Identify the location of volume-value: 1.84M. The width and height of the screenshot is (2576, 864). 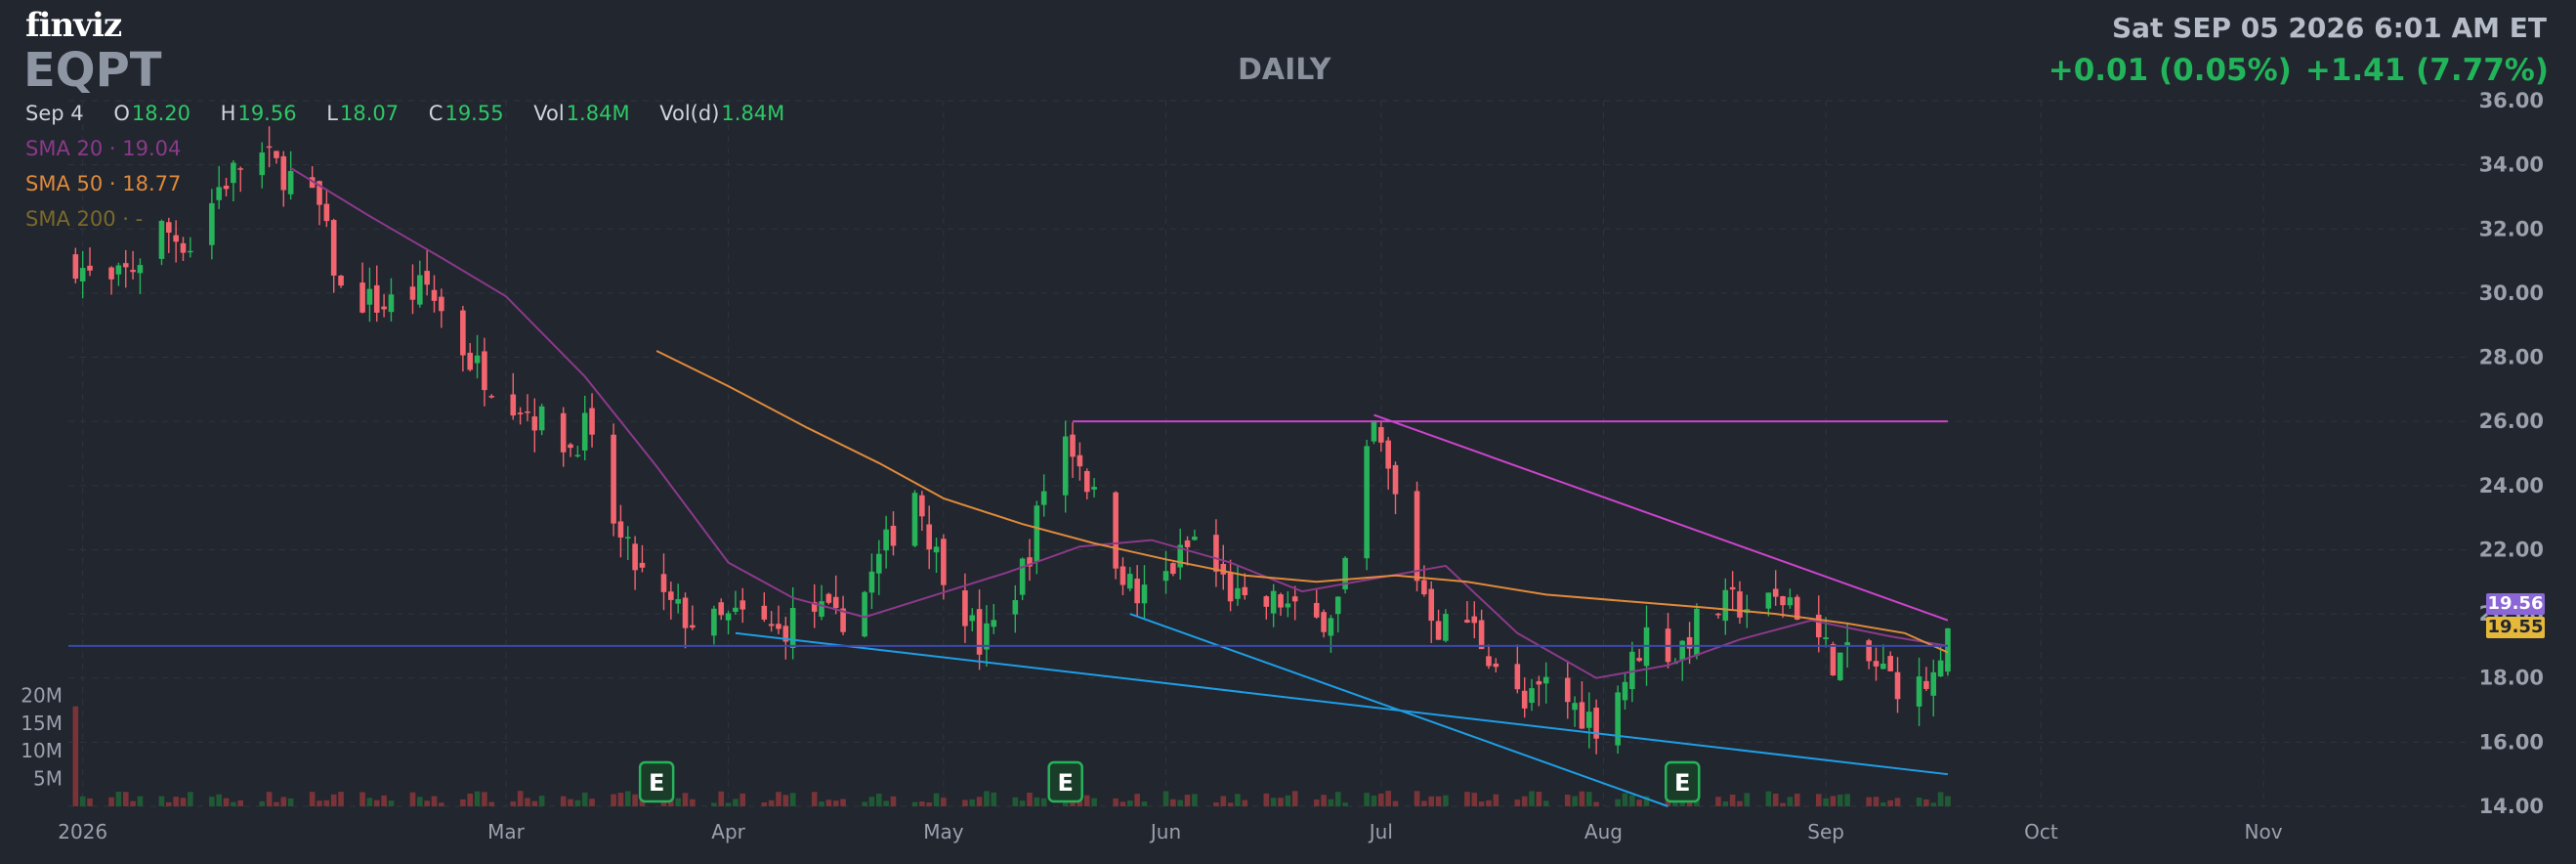
(598, 113).